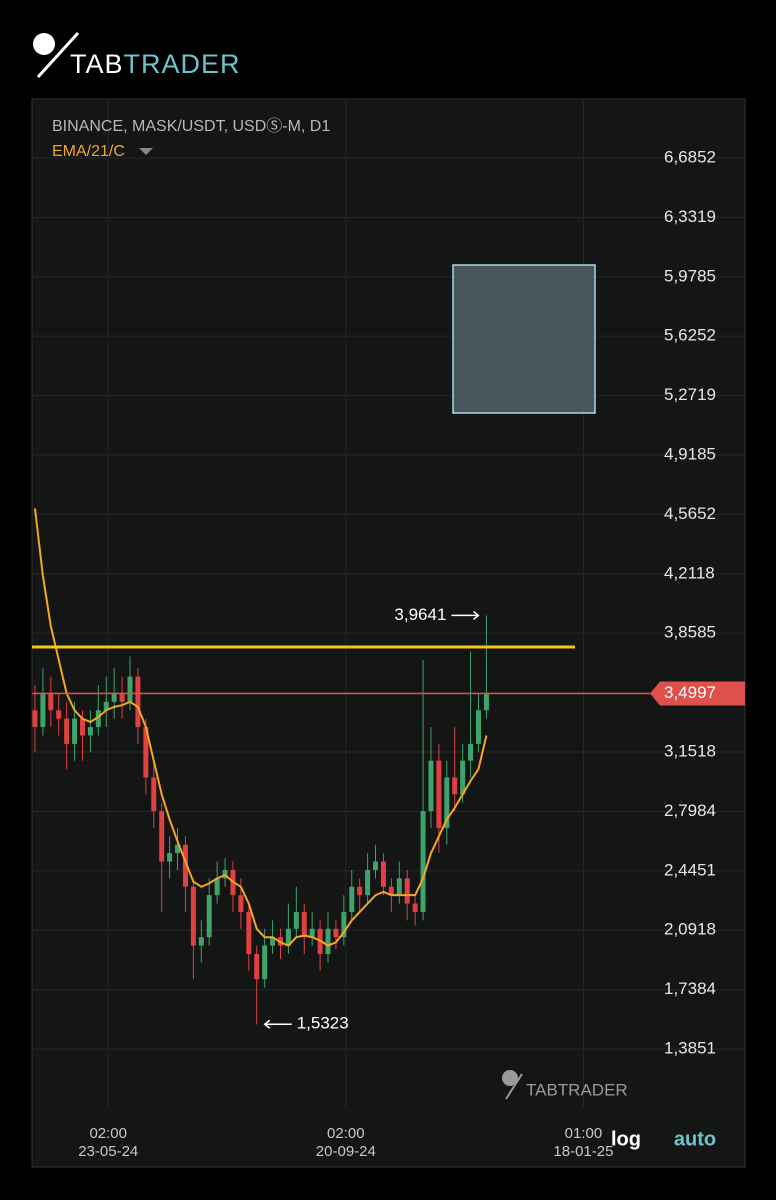  Describe the element at coordinates (690, 750) in the screenshot. I see `y-tick-label: 3,1518` at that location.